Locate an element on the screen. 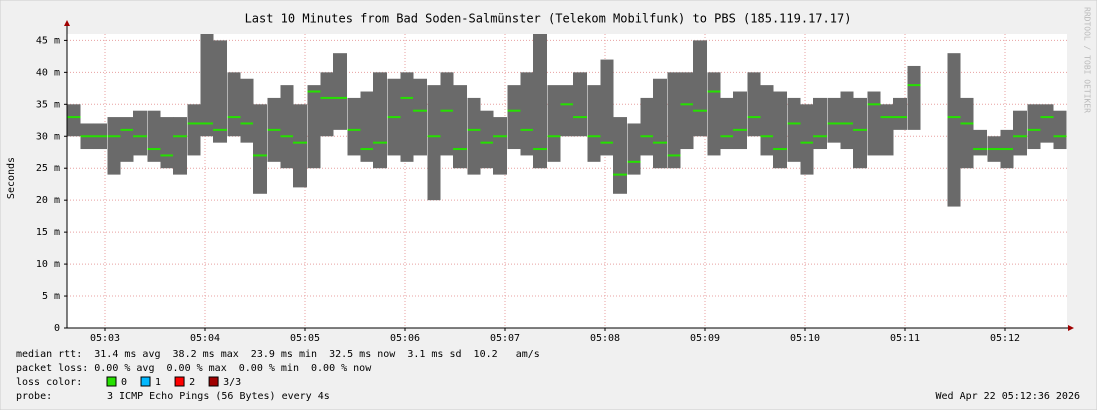 The height and width of the screenshot is (410, 1097). x-tick-label: 05:09 is located at coordinates (705, 338).